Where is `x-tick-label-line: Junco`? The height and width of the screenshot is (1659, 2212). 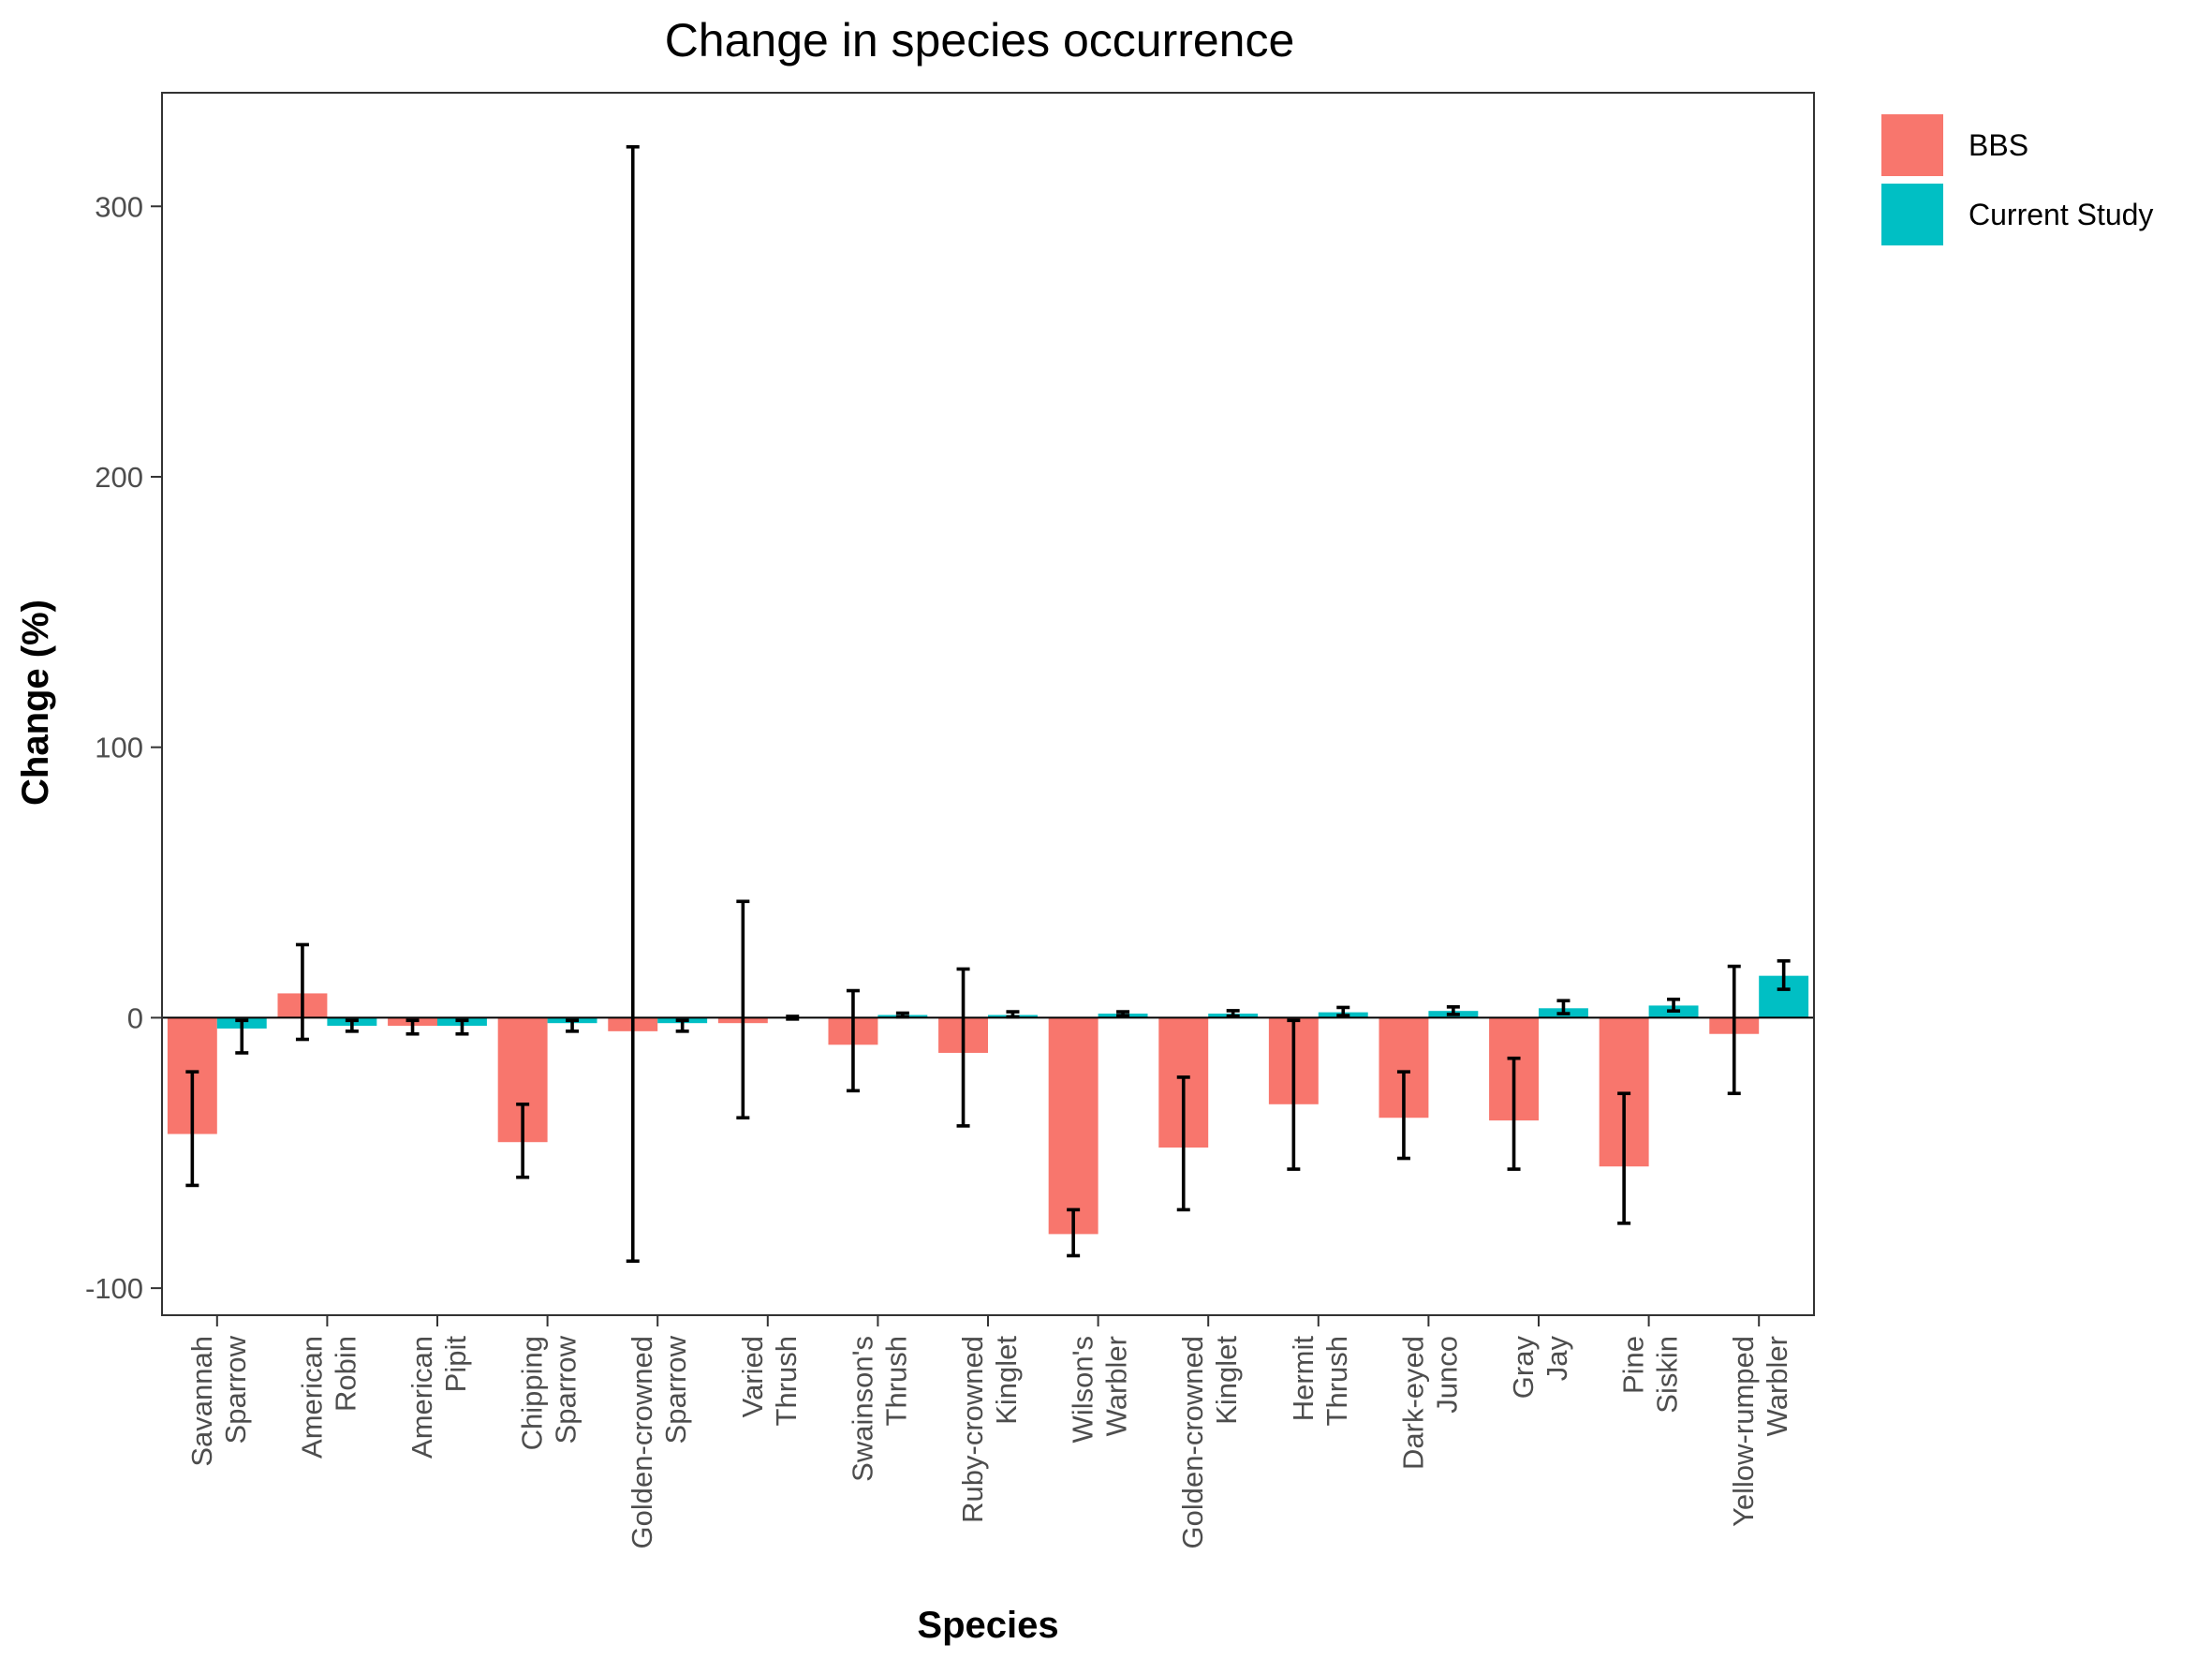 x-tick-label-line: Junco is located at coordinates (1446, 1375).